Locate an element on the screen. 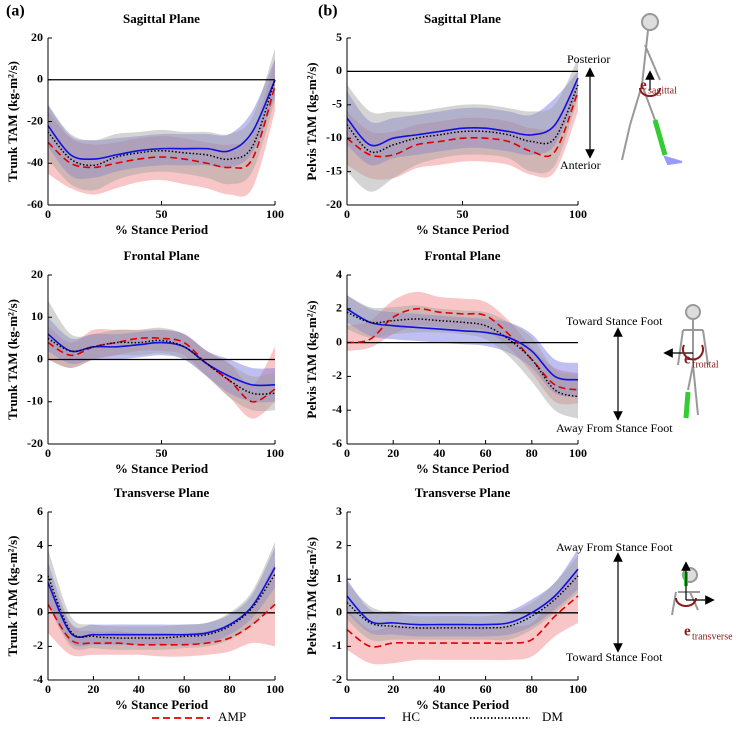 The height and width of the screenshot is (747, 750). y-tick-label: 1 is located at coordinates (339, 578).